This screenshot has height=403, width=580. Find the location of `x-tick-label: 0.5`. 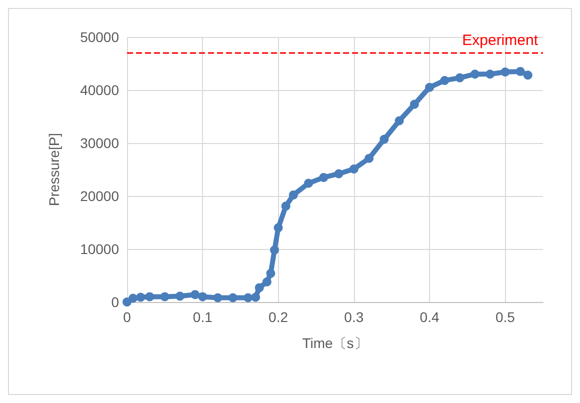

x-tick-label: 0.5 is located at coordinates (505, 317).